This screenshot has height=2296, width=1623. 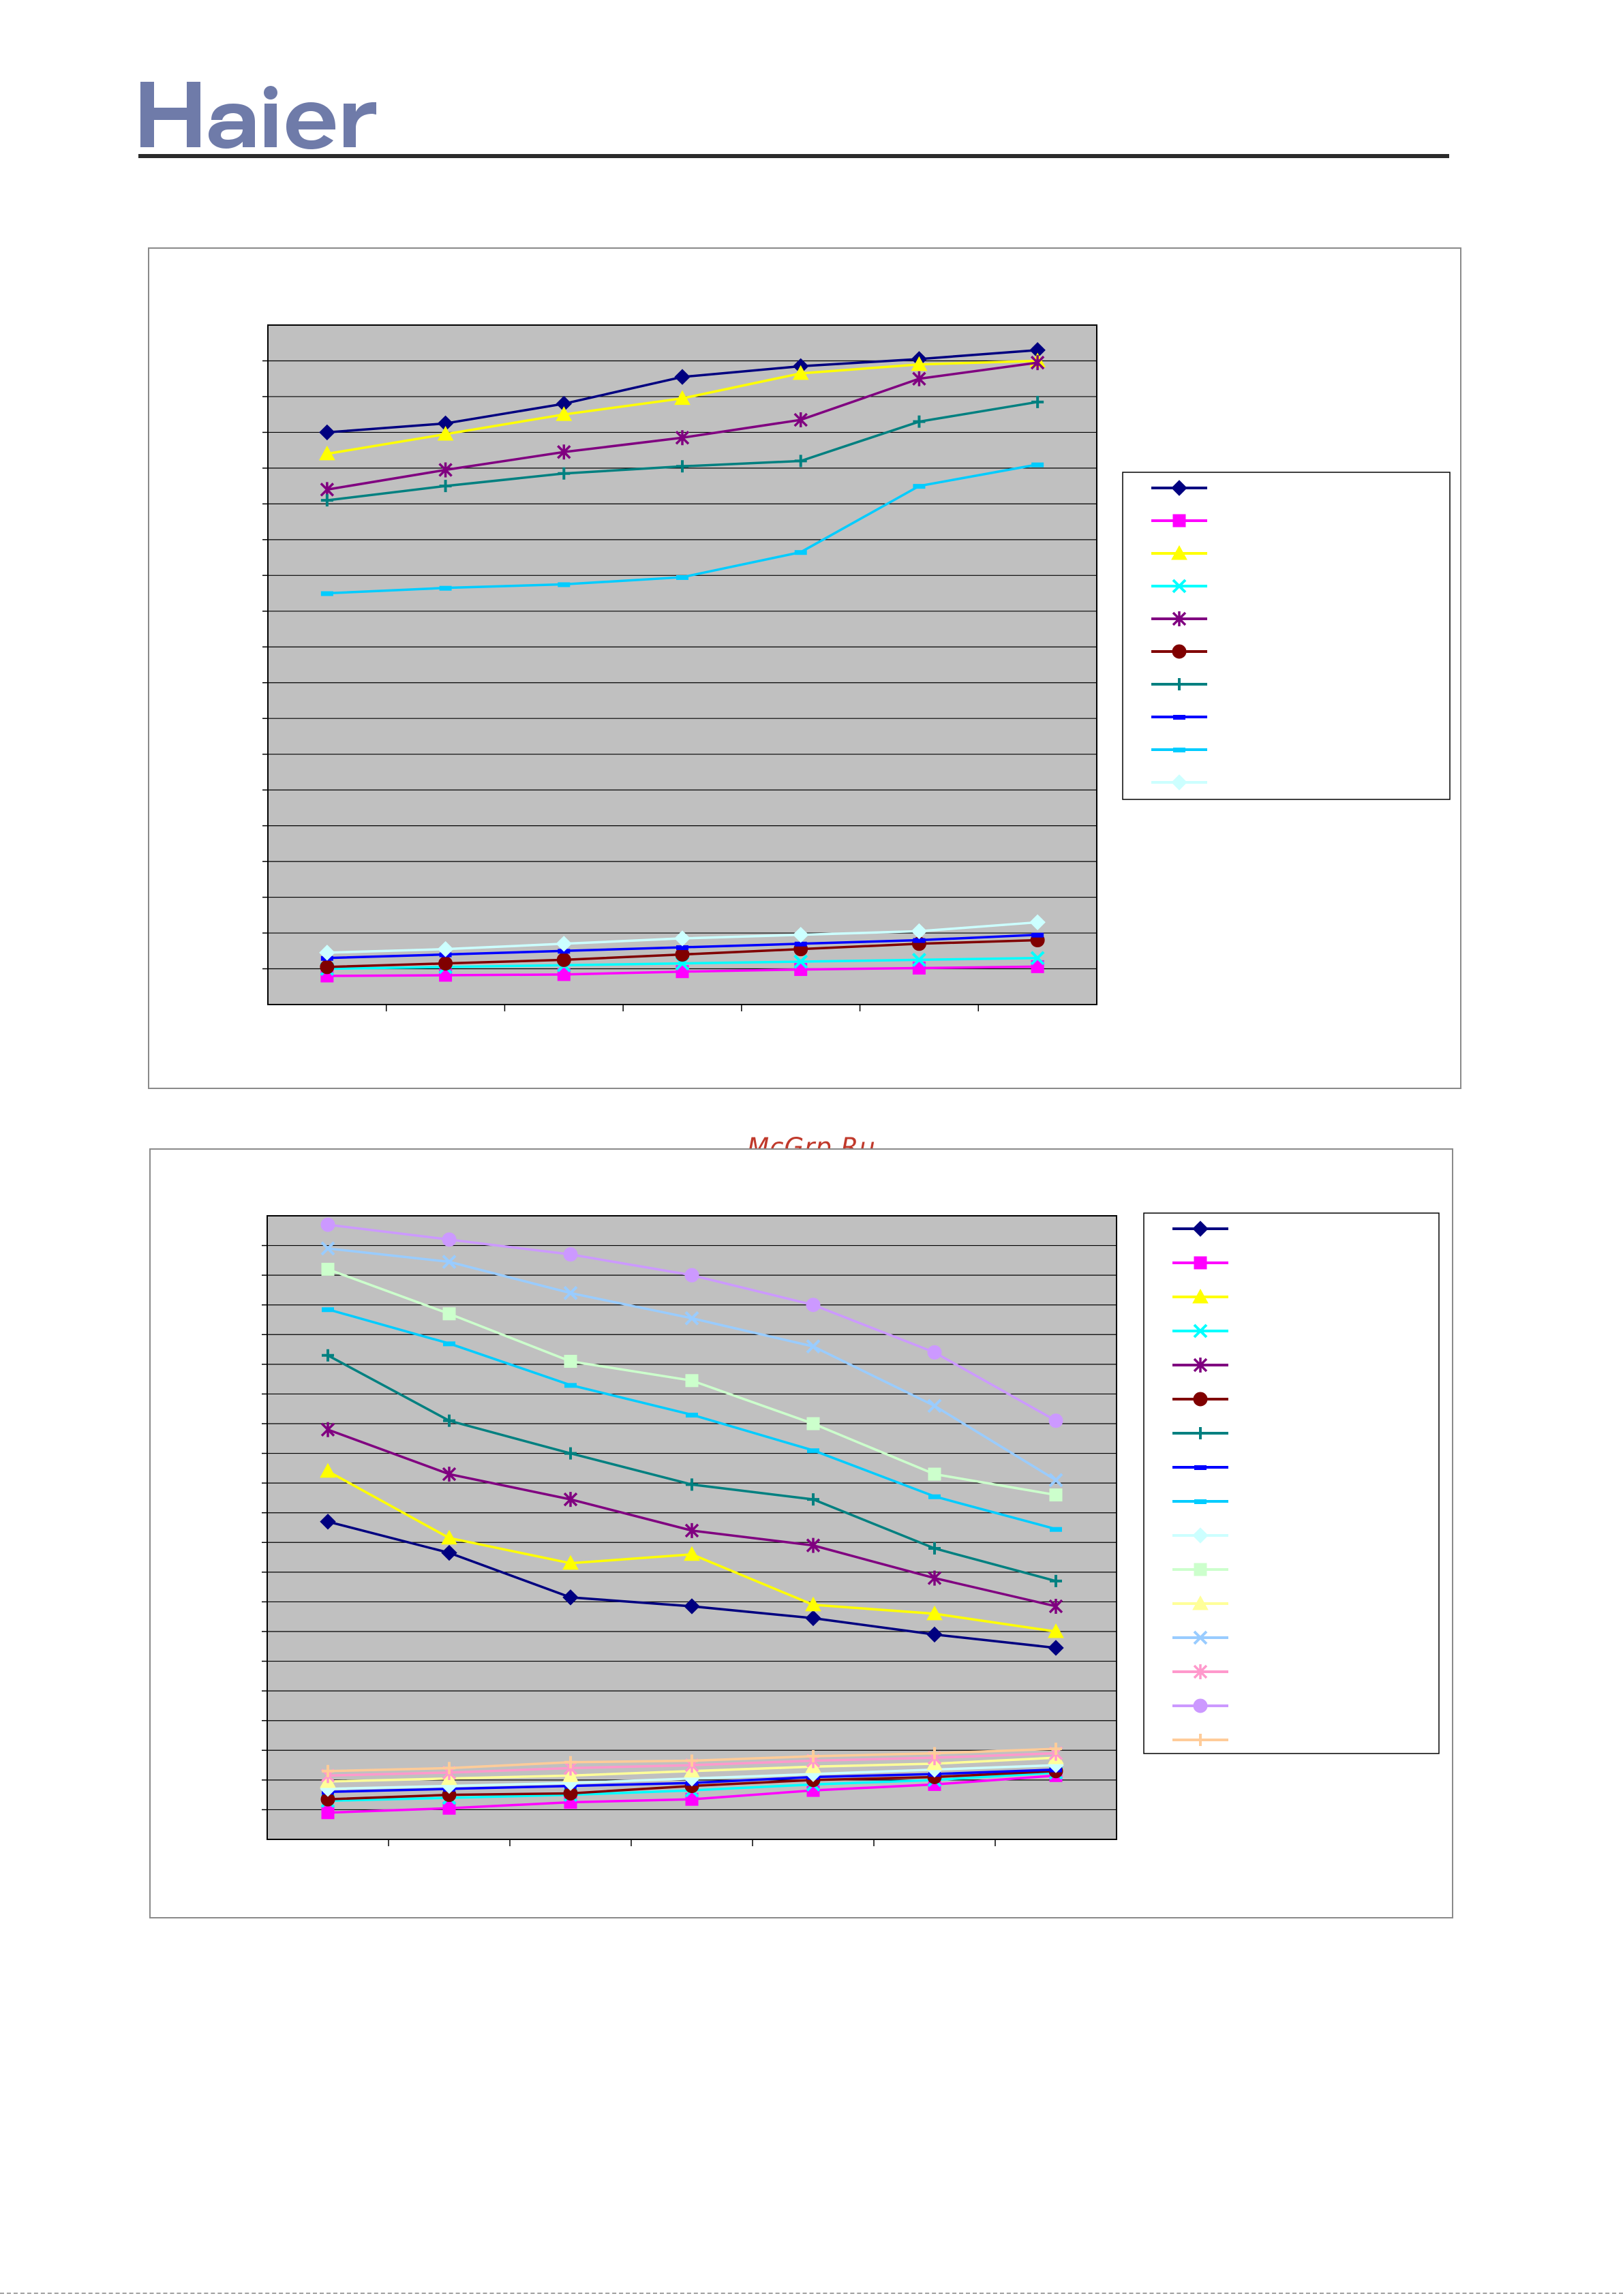 I want to click on page-edge-dashes, so click(x=811, y=2294).